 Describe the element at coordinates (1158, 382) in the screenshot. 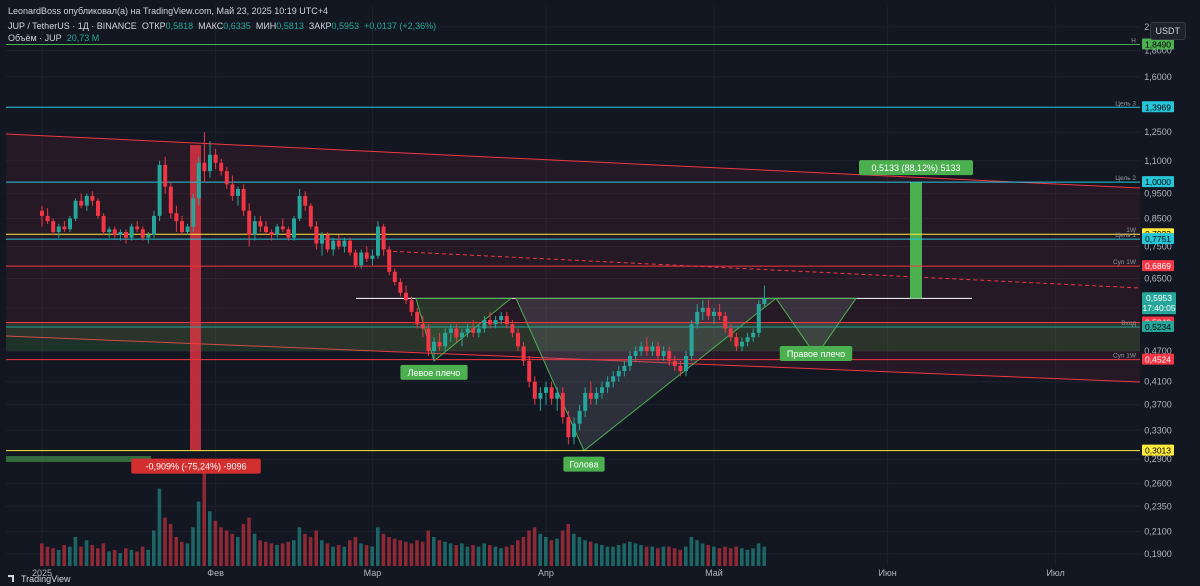

I see `y-tick-label: 0,4100` at that location.